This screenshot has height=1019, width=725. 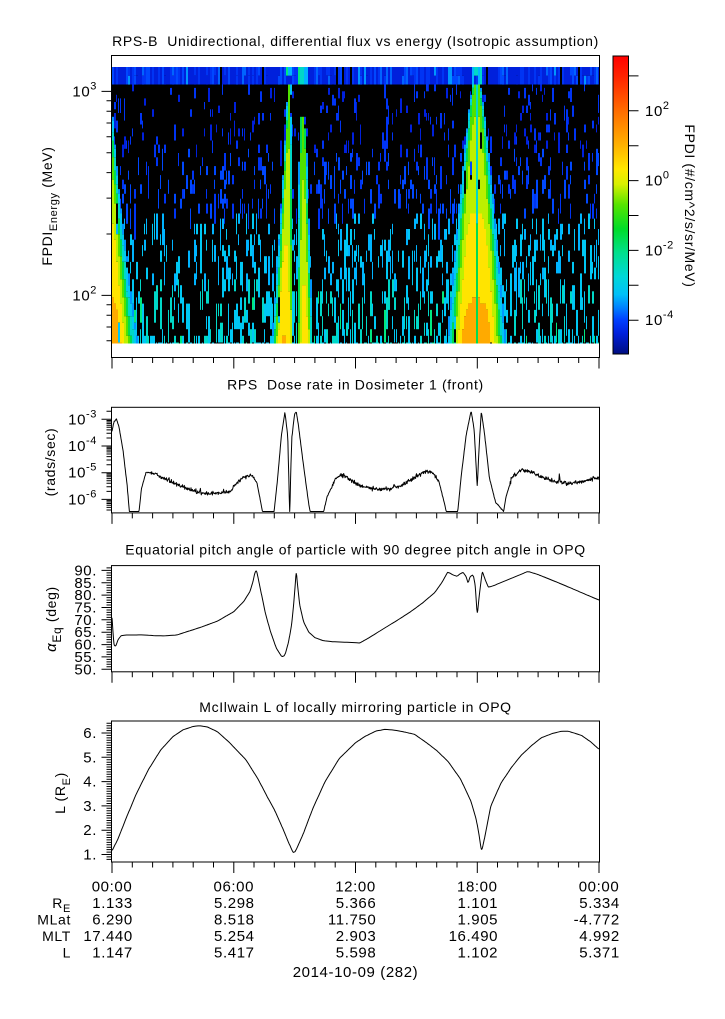 What do you see at coordinates (234, 936) in the screenshot?
I see `svg-text: 5.254` at bounding box center [234, 936].